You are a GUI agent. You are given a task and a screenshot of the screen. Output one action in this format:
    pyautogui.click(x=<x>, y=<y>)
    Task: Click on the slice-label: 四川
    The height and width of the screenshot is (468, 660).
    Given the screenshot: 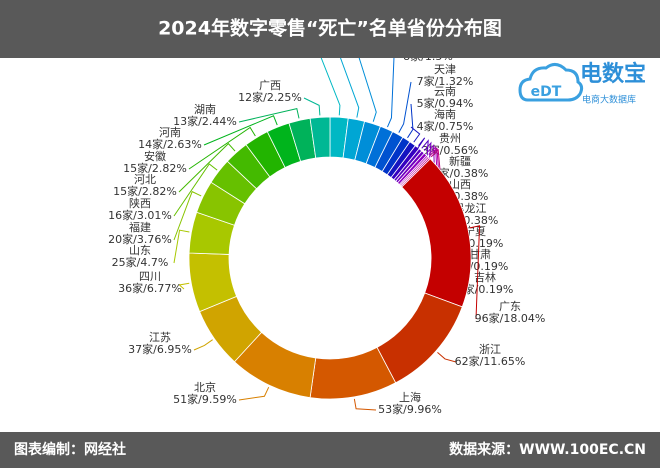 What is the action you would take?
    pyautogui.click(x=150, y=276)
    